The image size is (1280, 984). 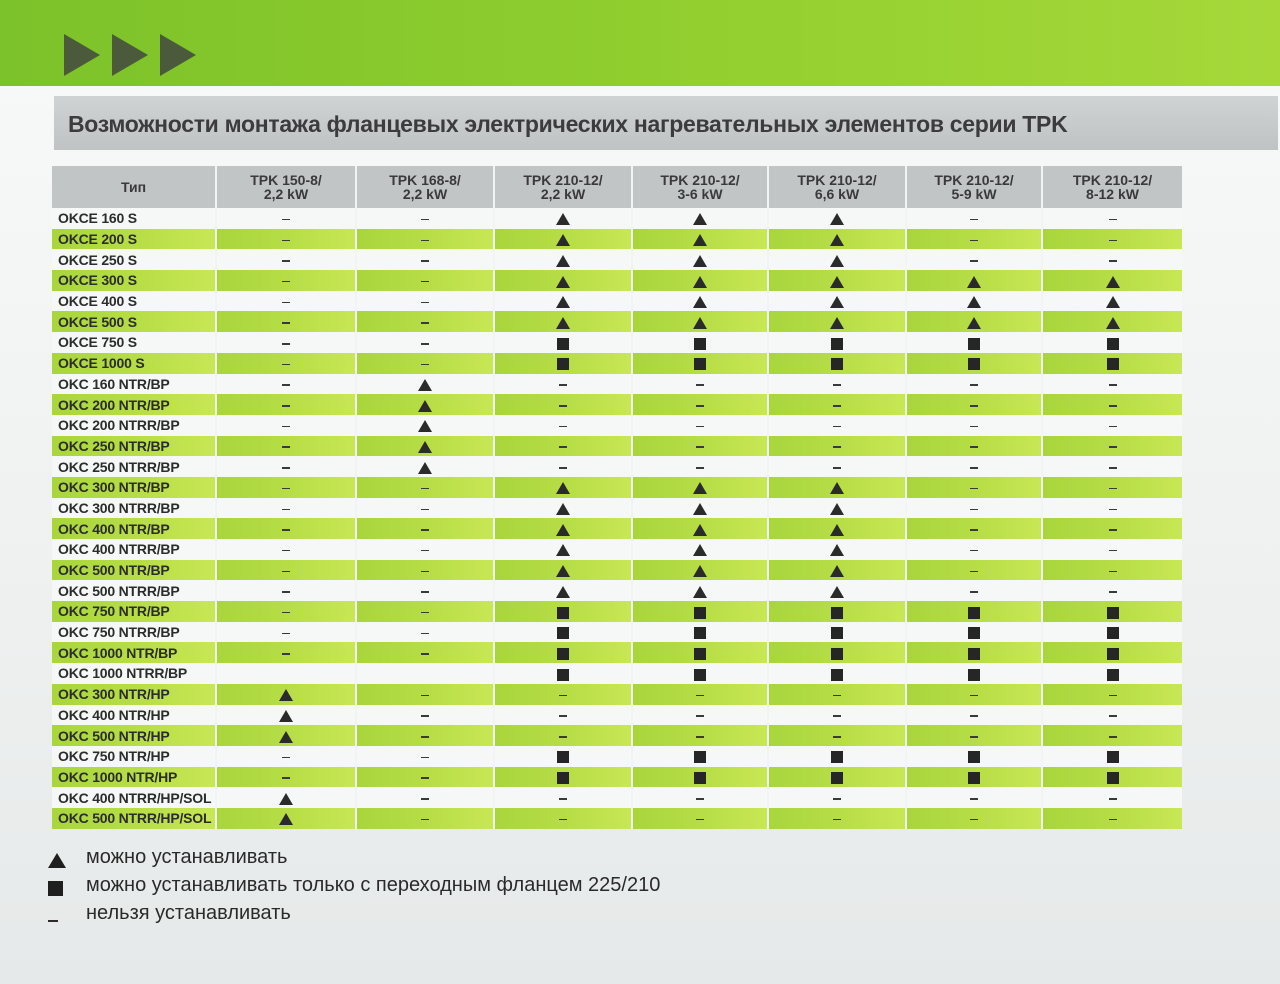 What do you see at coordinates (130, 55) in the screenshot?
I see `triple-arrow-icon` at bounding box center [130, 55].